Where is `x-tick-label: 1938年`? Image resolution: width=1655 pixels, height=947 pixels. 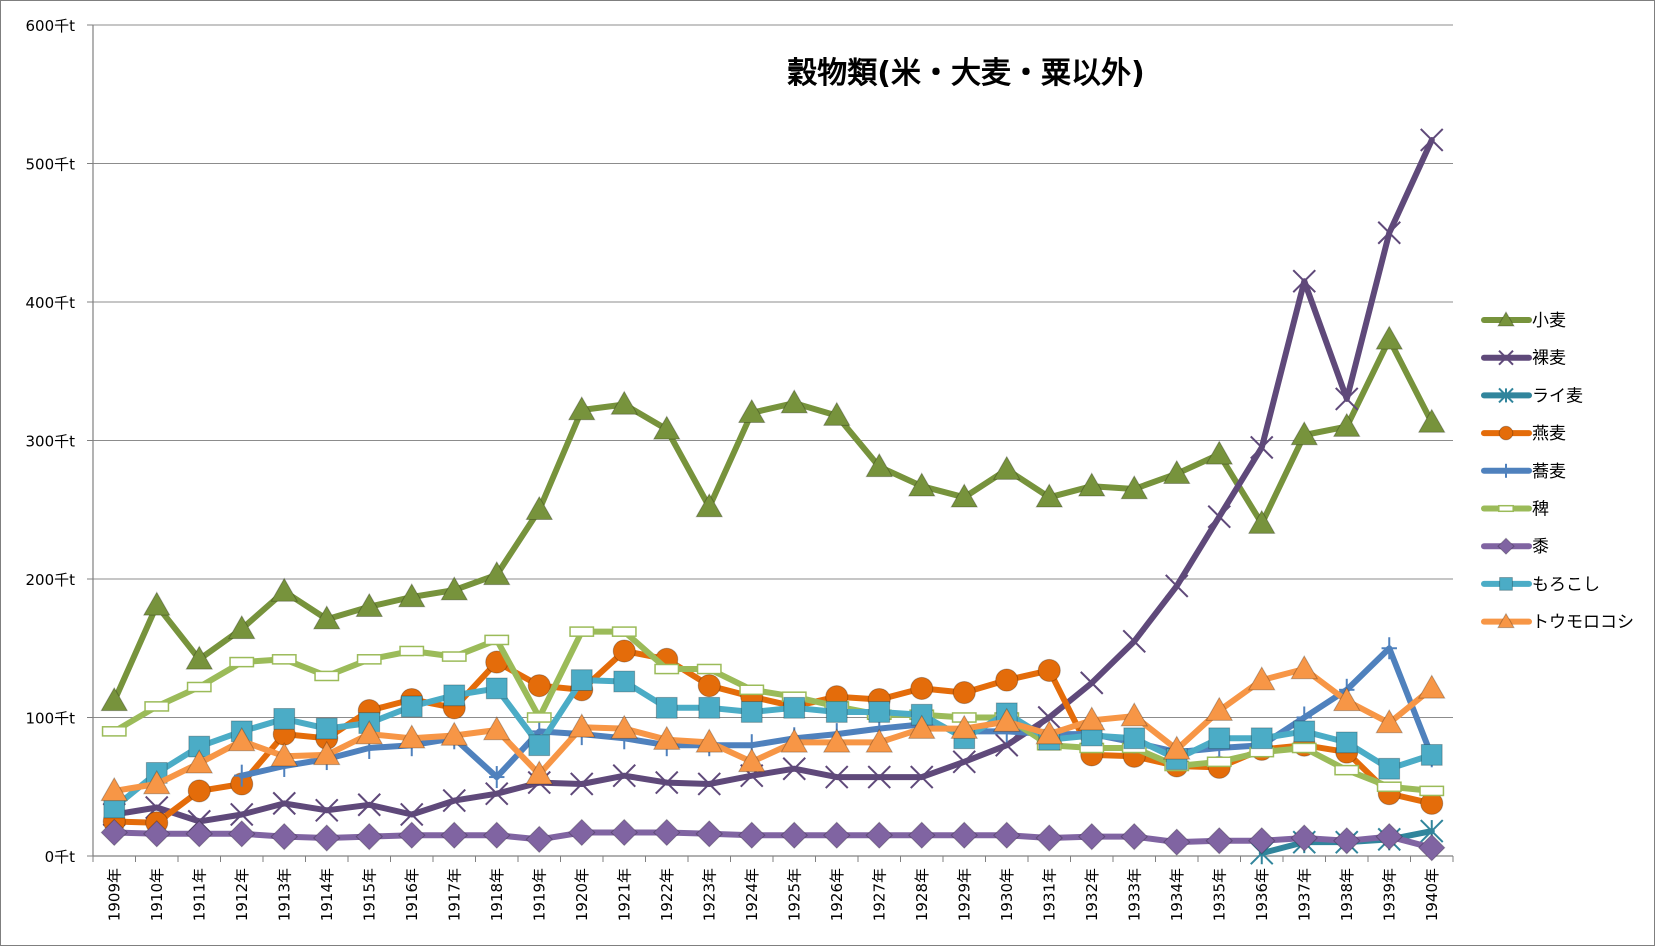
x-tick-label: 1938年 is located at coordinates (1347, 894).